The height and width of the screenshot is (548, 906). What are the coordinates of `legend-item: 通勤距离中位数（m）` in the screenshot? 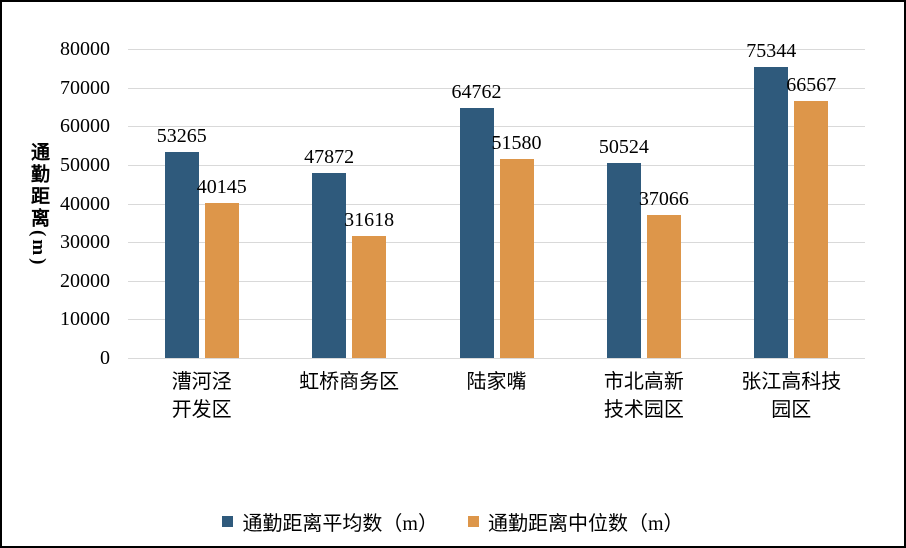 It's located at (576, 521).